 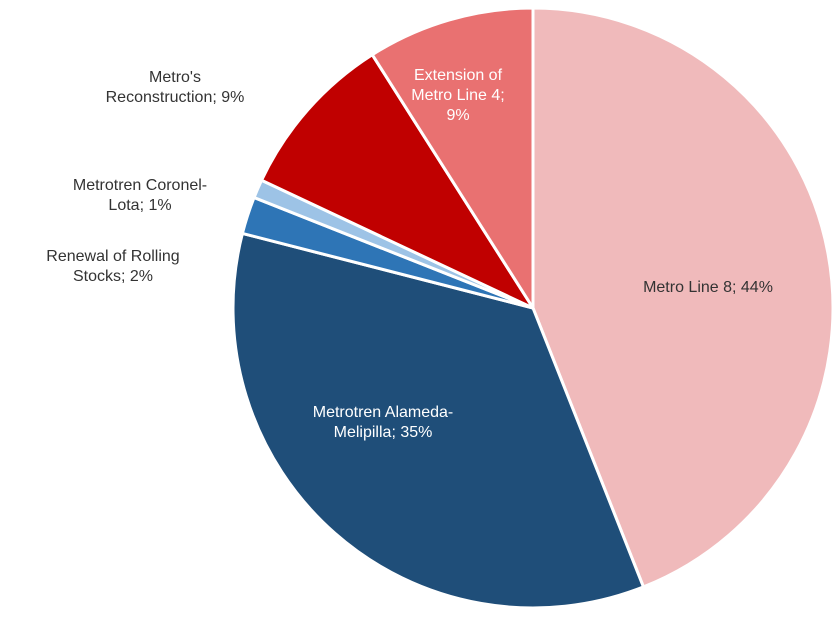 I want to click on category-name: Metro's Reconstruction, so click(x=159, y=87).